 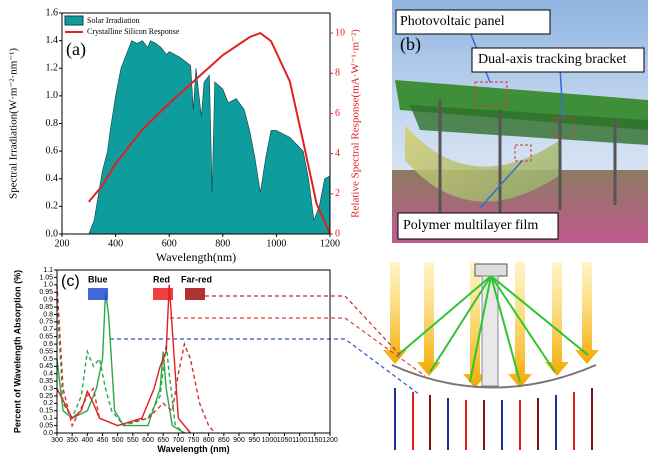 What do you see at coordinates (193, 449) in the screenshot?
I see `x-axis-label: Wavelength (nm)` at bounding box center [193, 449].